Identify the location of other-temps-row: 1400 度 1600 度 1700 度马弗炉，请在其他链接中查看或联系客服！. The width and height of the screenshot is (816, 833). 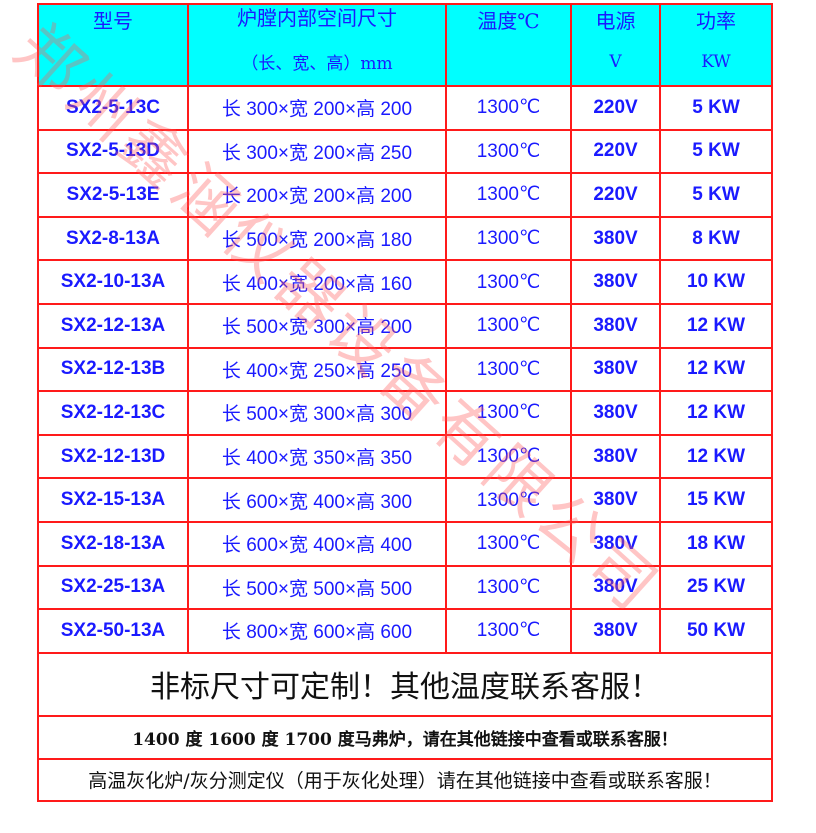
(405, 737).